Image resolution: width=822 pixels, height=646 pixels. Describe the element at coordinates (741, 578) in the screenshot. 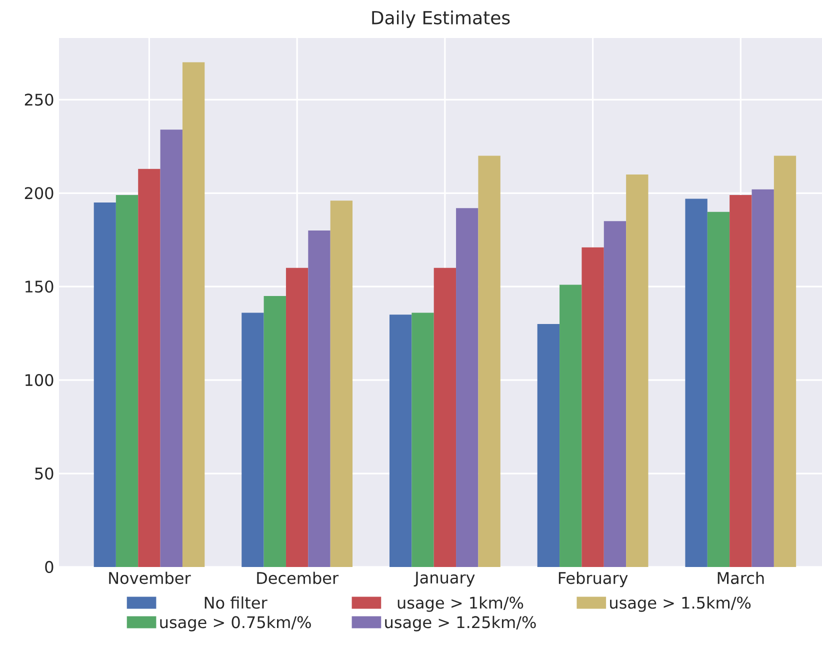

I see `x-tick-label: March` at that location.